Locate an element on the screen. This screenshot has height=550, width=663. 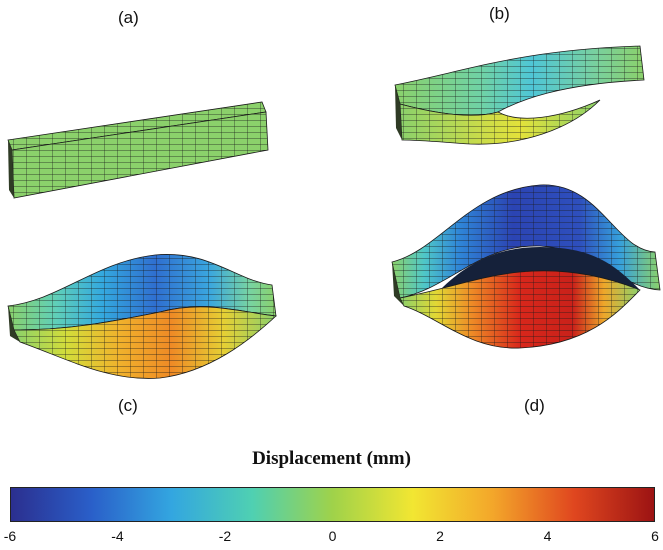
colorbar-tick-label: 0 is located at coordinates (332, 536).